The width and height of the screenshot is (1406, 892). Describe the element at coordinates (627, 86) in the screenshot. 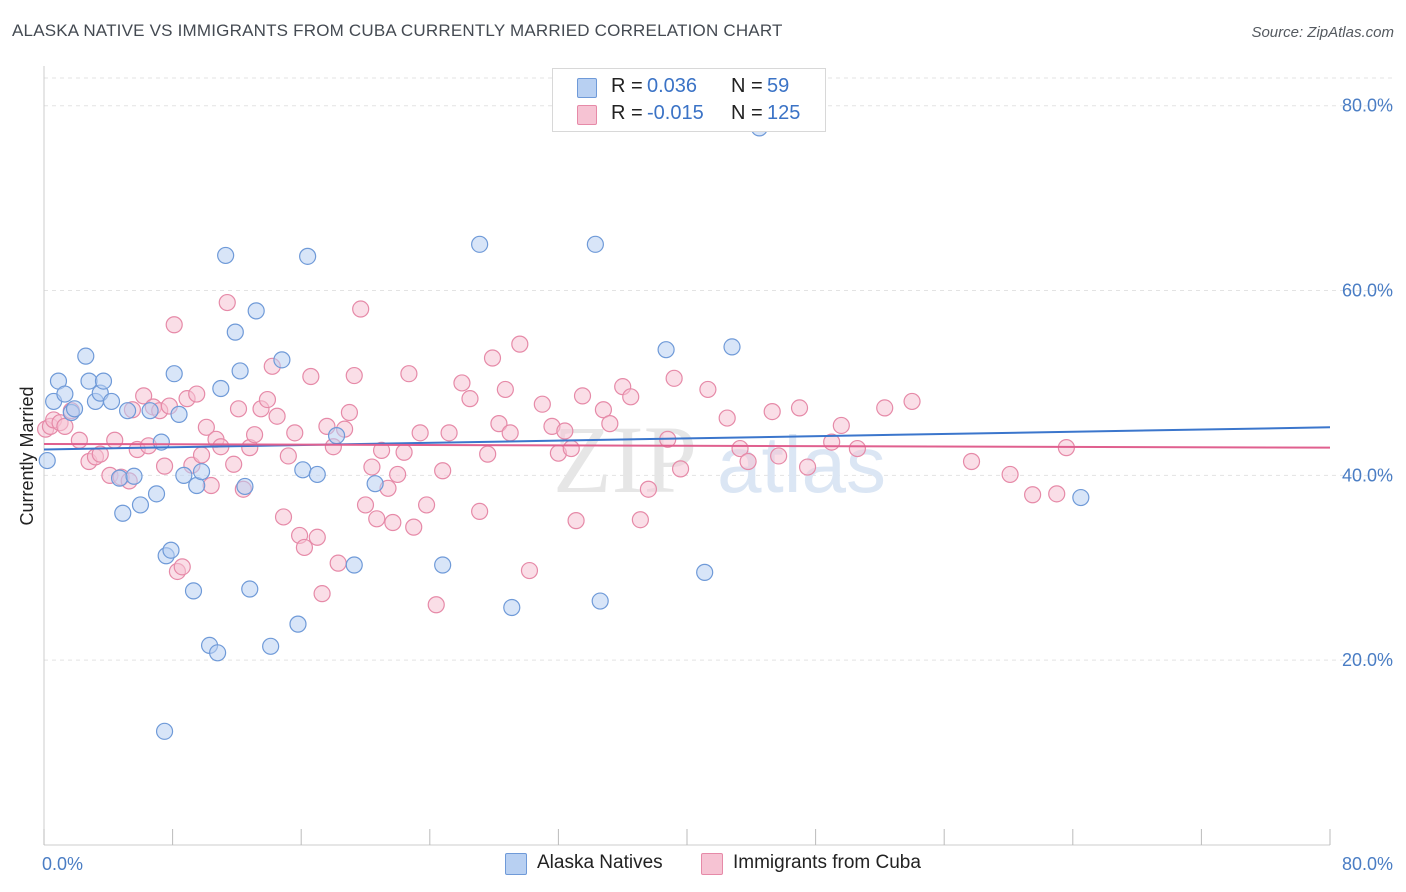

I see `legend-r-label: R =` at that location.